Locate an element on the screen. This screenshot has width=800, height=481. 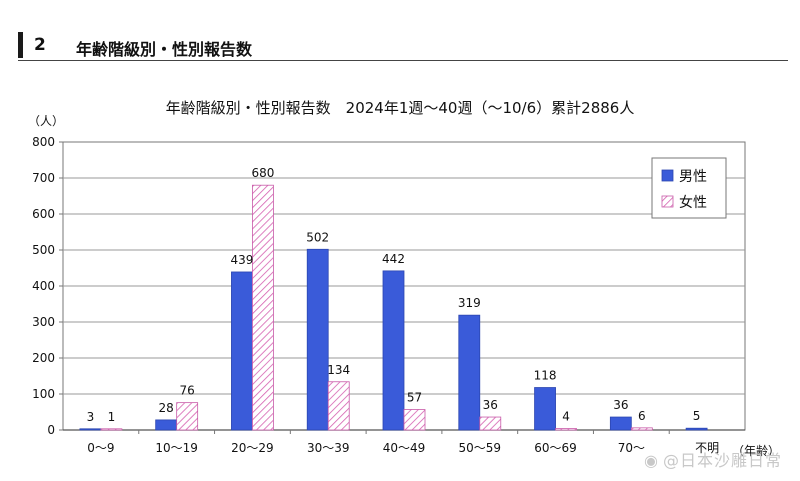
data-label-female: 76 is located at coordinates (187, 391).